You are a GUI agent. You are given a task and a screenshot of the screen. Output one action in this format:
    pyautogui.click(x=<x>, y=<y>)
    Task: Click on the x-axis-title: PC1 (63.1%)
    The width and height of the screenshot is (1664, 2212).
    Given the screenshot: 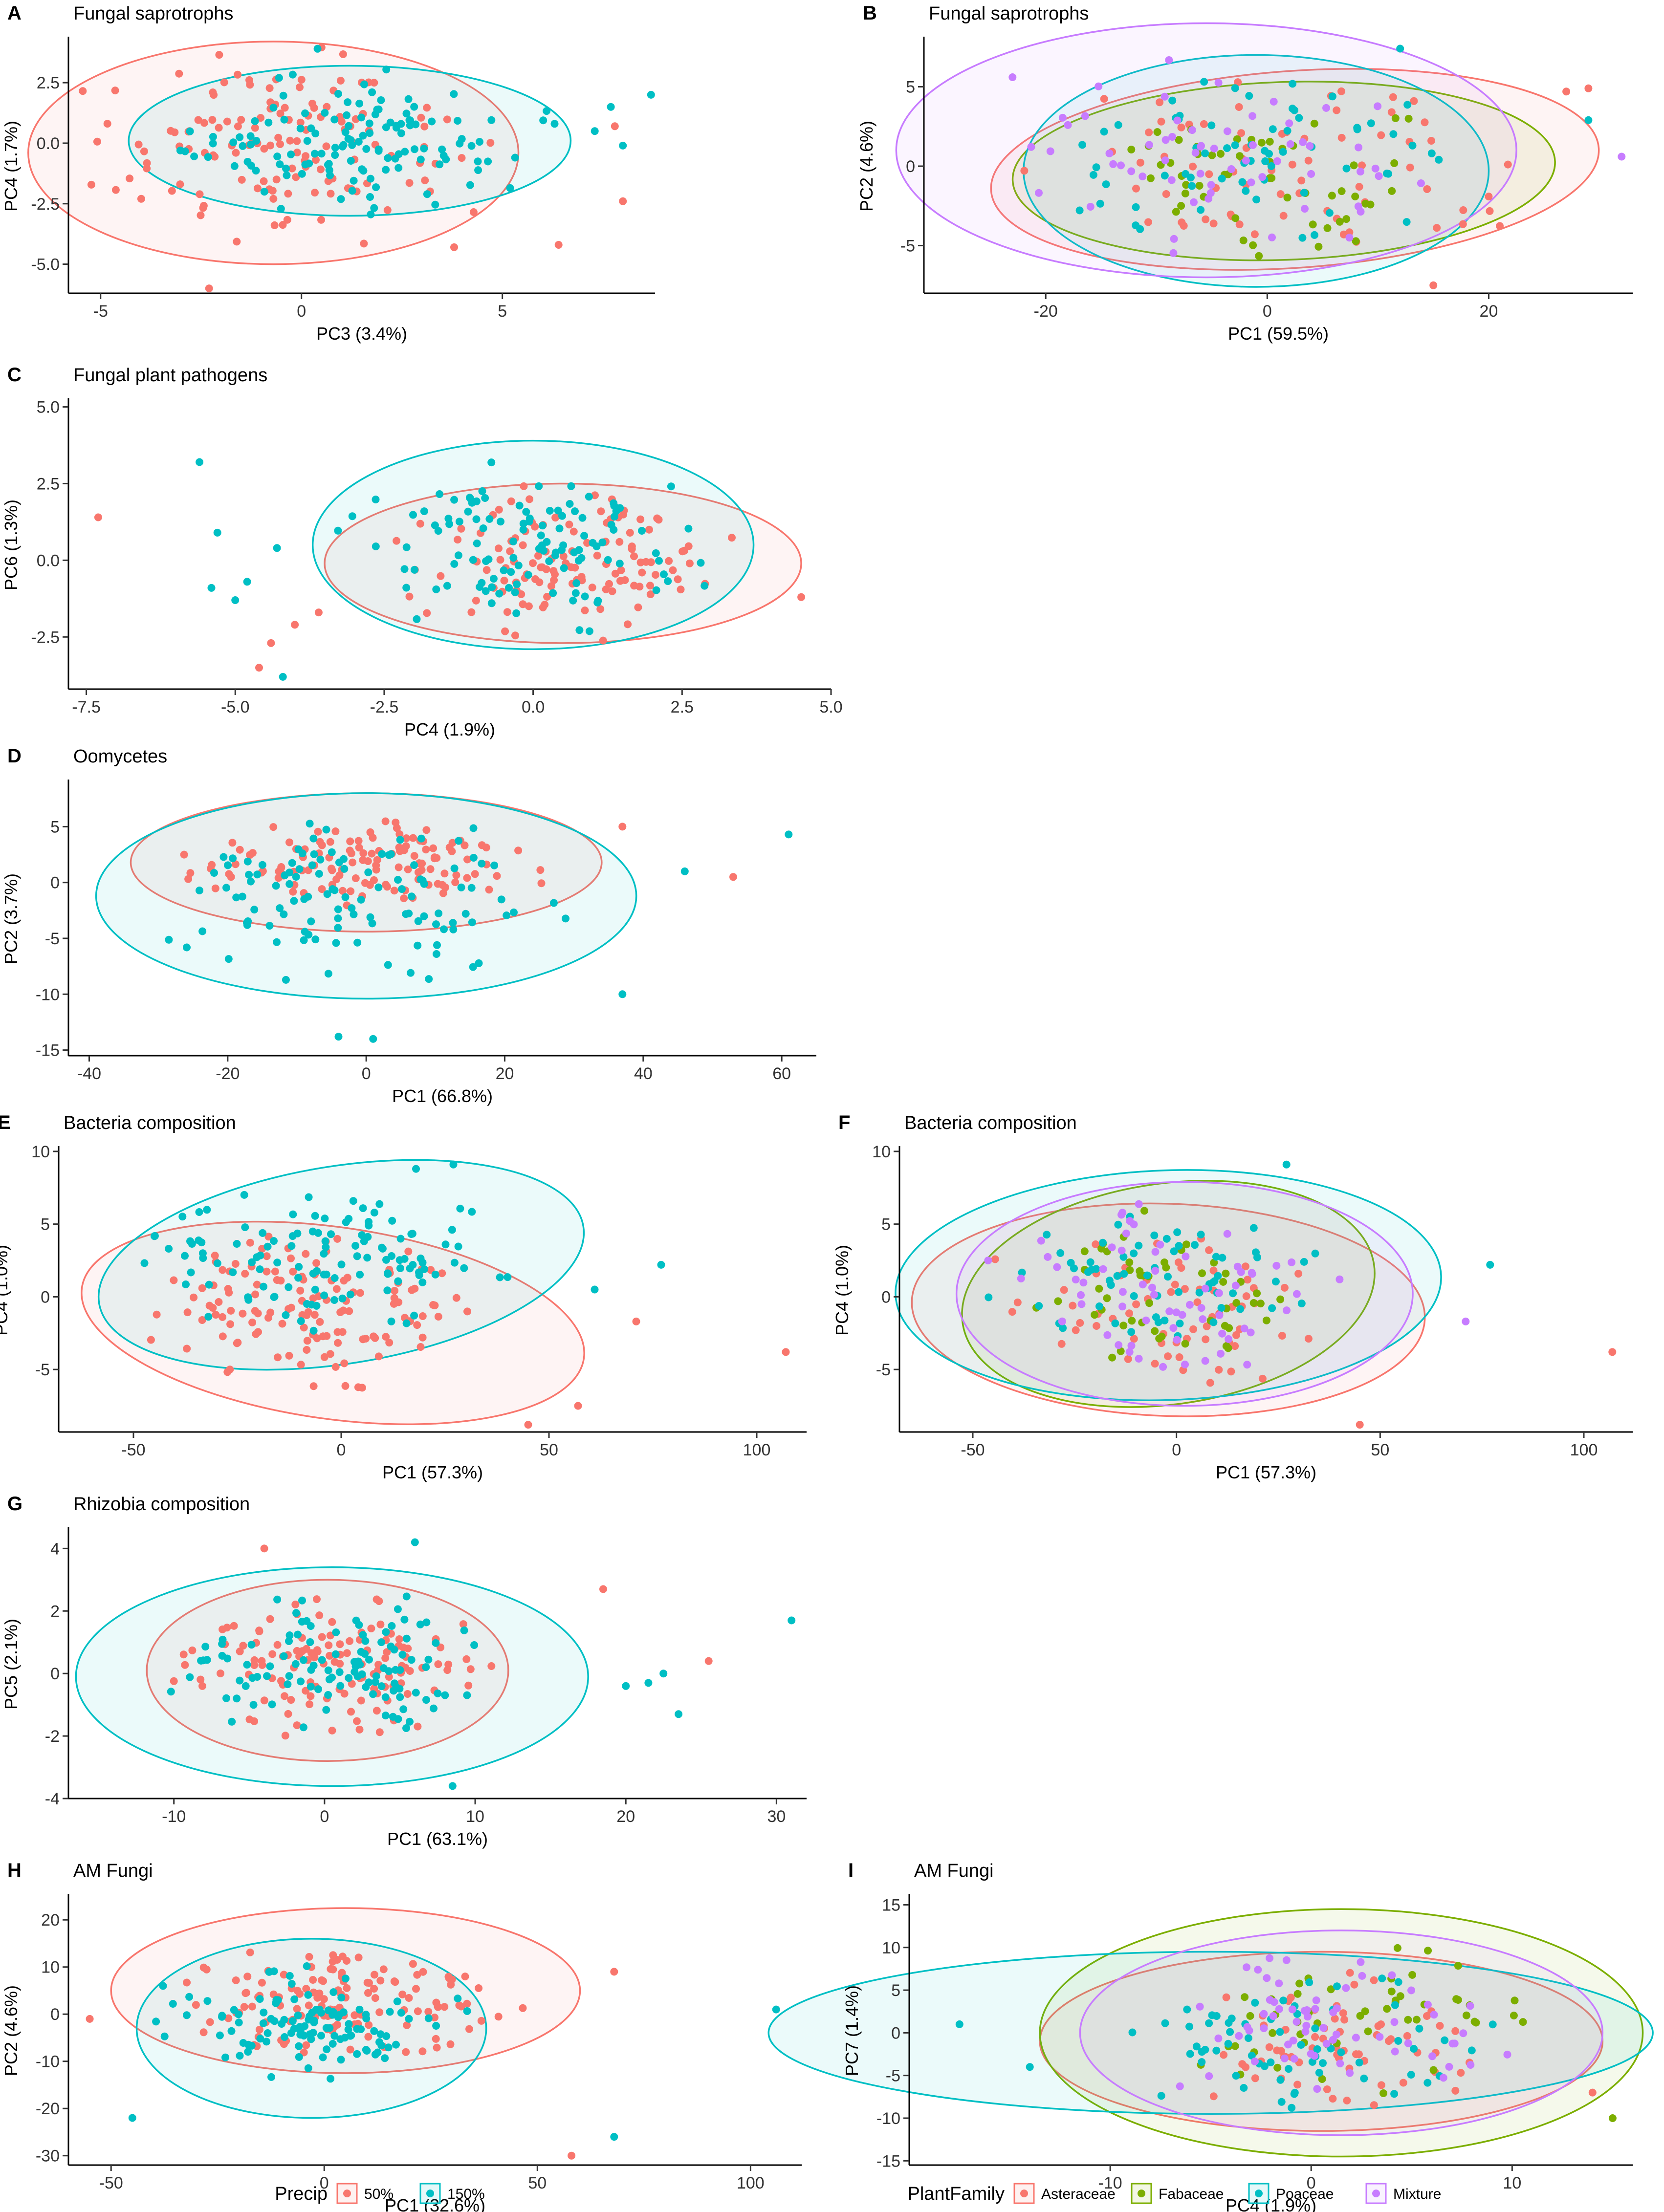 What is the action you would take?
    pyautogui.click(x=437, y=1839)
    